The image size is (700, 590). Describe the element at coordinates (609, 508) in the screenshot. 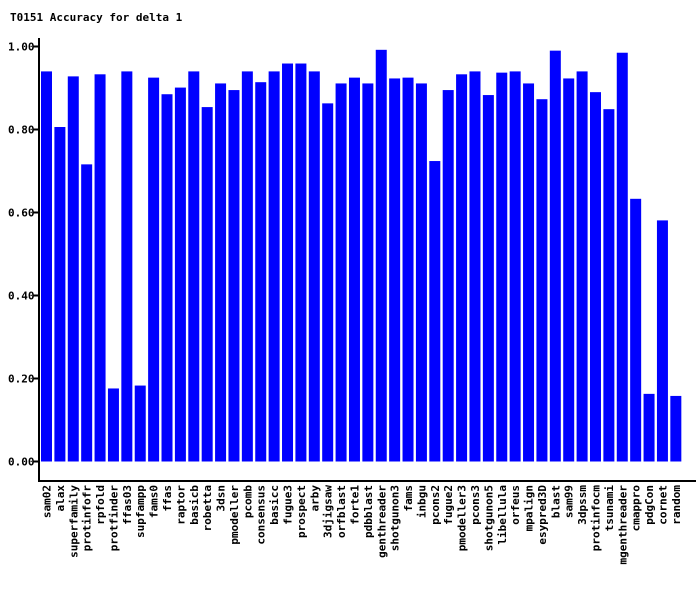

I see `x-tick-label: tsunami` at that location.